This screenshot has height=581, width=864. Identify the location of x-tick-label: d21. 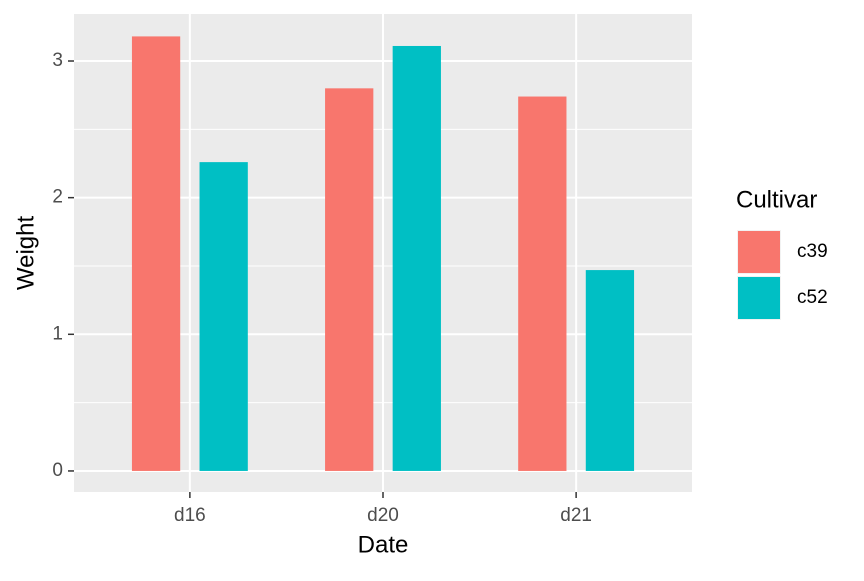
(576, 515).